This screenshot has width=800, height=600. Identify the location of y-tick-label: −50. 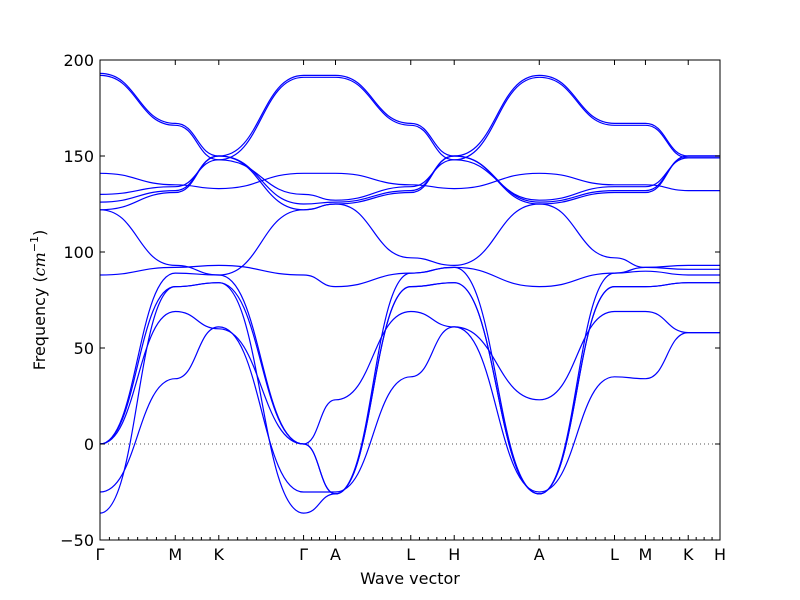
(77, 540).